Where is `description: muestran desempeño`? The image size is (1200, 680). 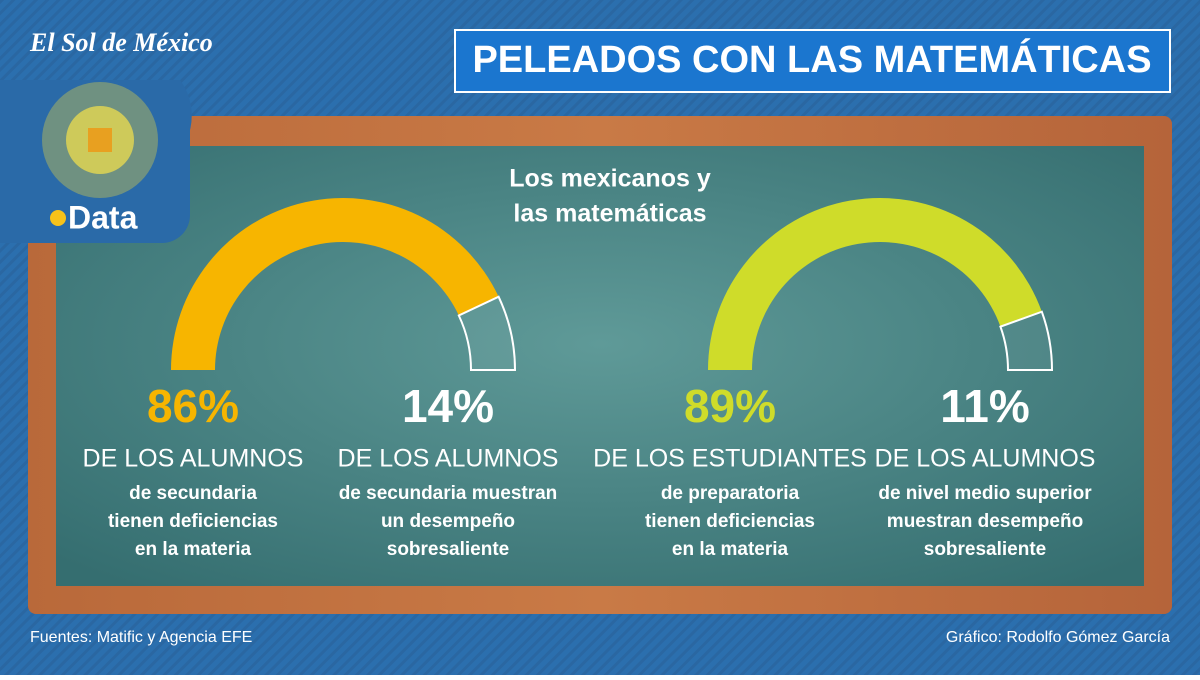 description: muestran desempeño is located at coordinates (985, 521).